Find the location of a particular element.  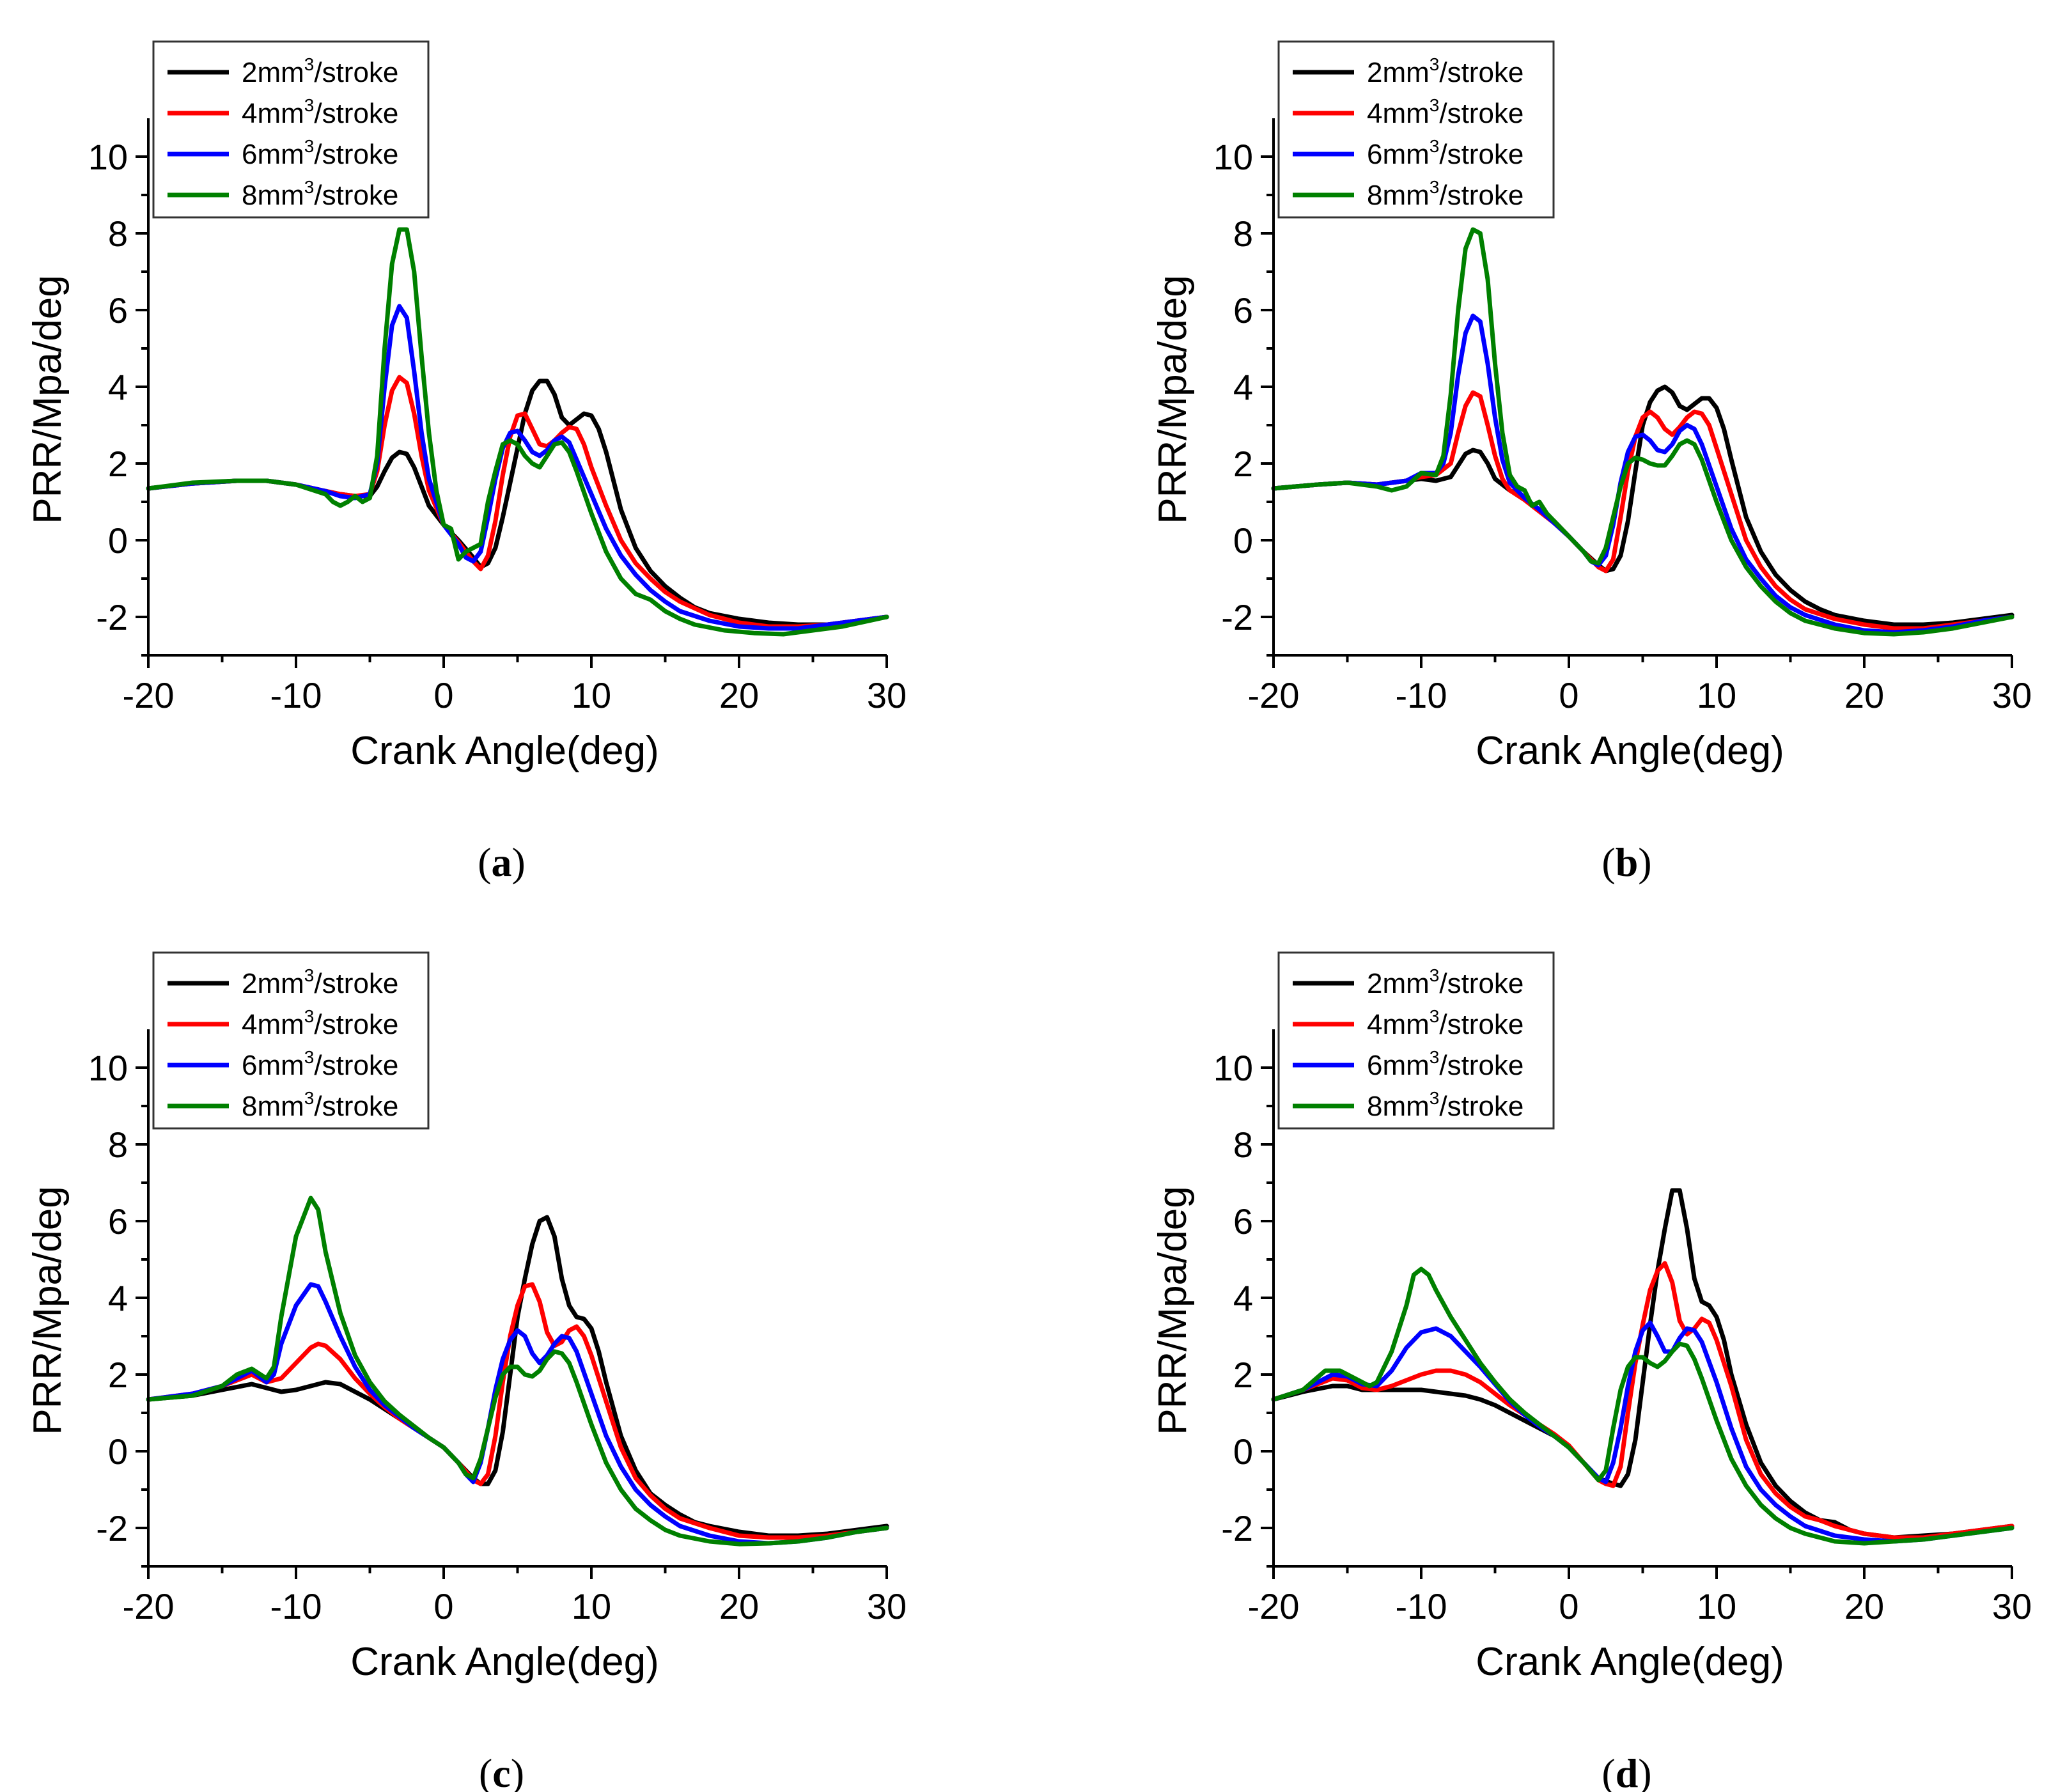

panel-label: (b) is located at coordinates (1626, 862).